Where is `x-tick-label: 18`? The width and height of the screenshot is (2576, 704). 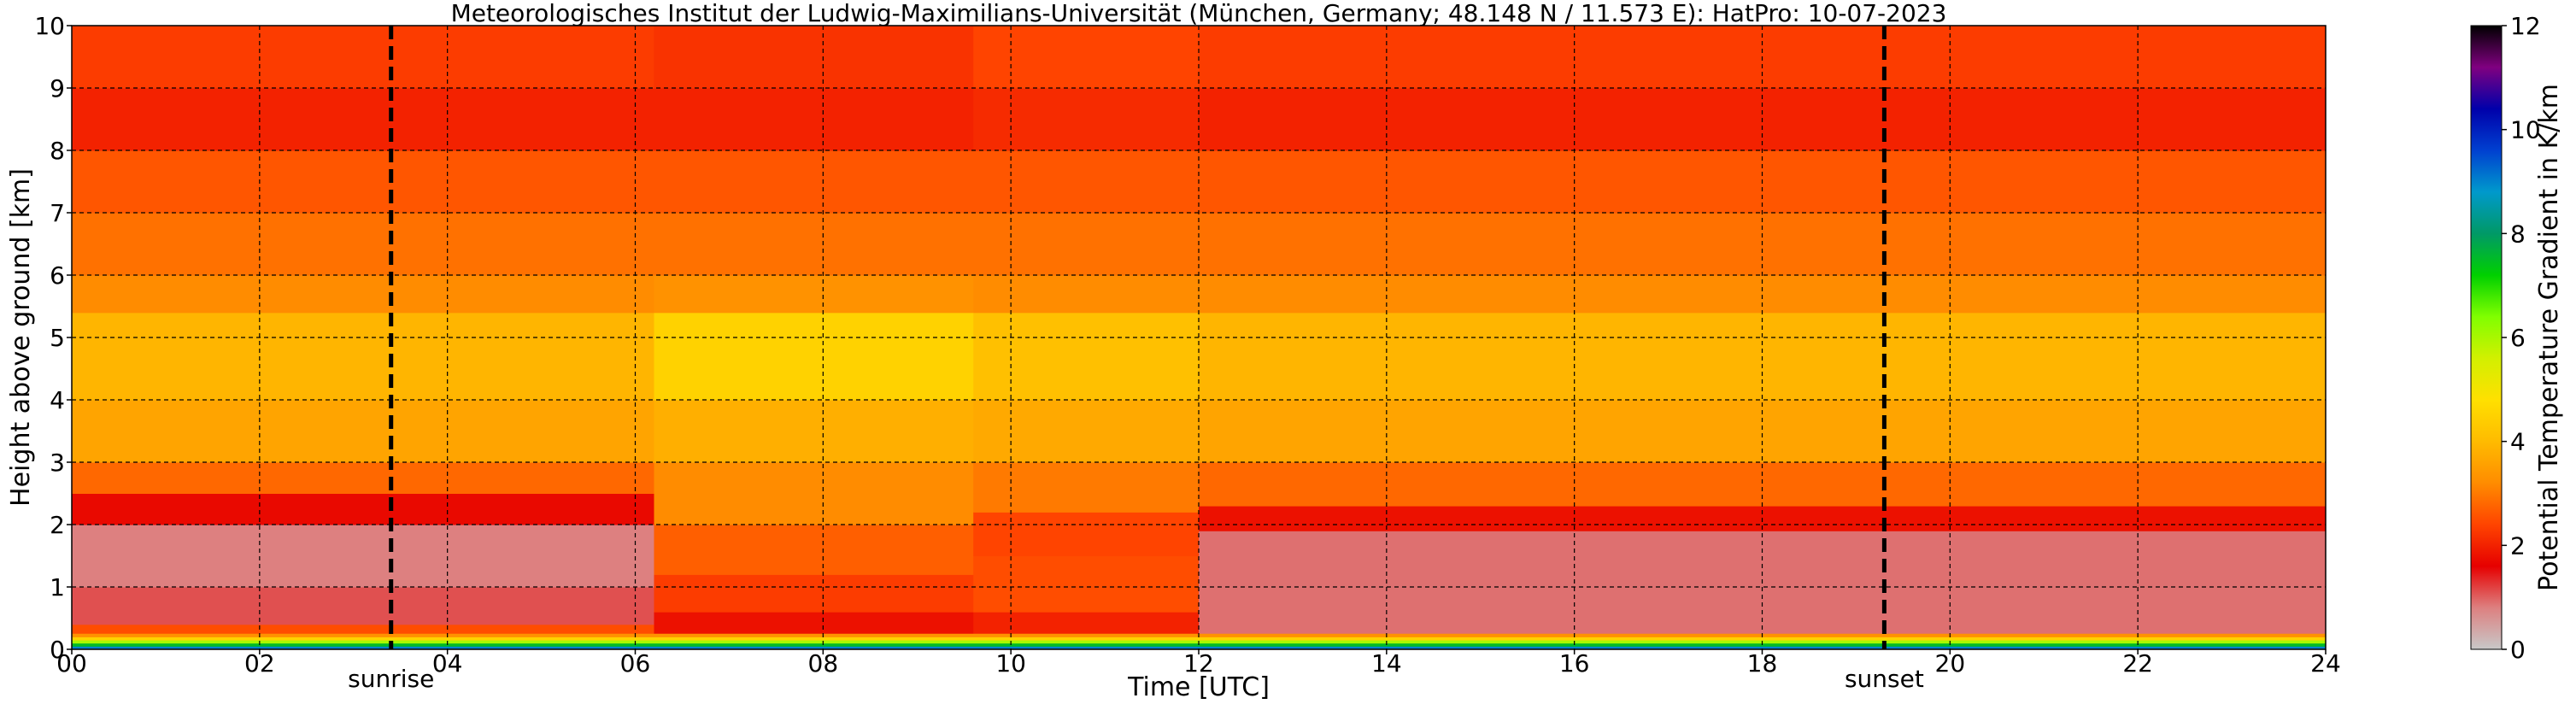 x-tick-label: 18 is located at coordinates (1762, 663).